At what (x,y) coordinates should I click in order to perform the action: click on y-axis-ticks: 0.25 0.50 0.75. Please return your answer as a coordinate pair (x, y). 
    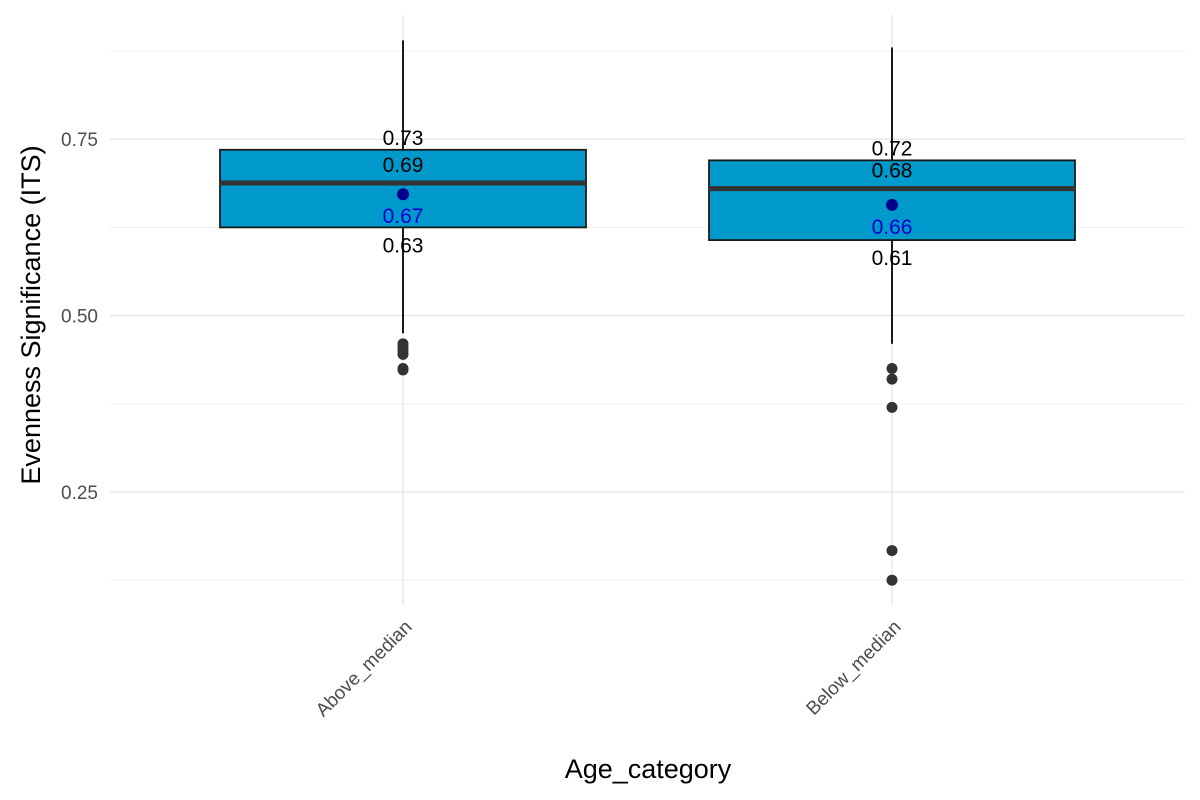
    Looking at the image, I should click on (79, 317).